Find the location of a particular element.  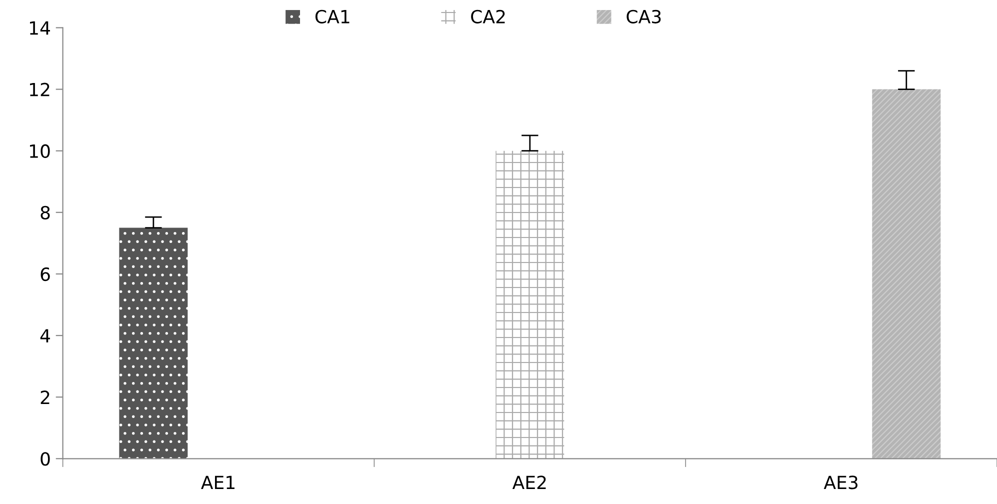

y-tick-label: 6 is located at coordinates (45, 274).